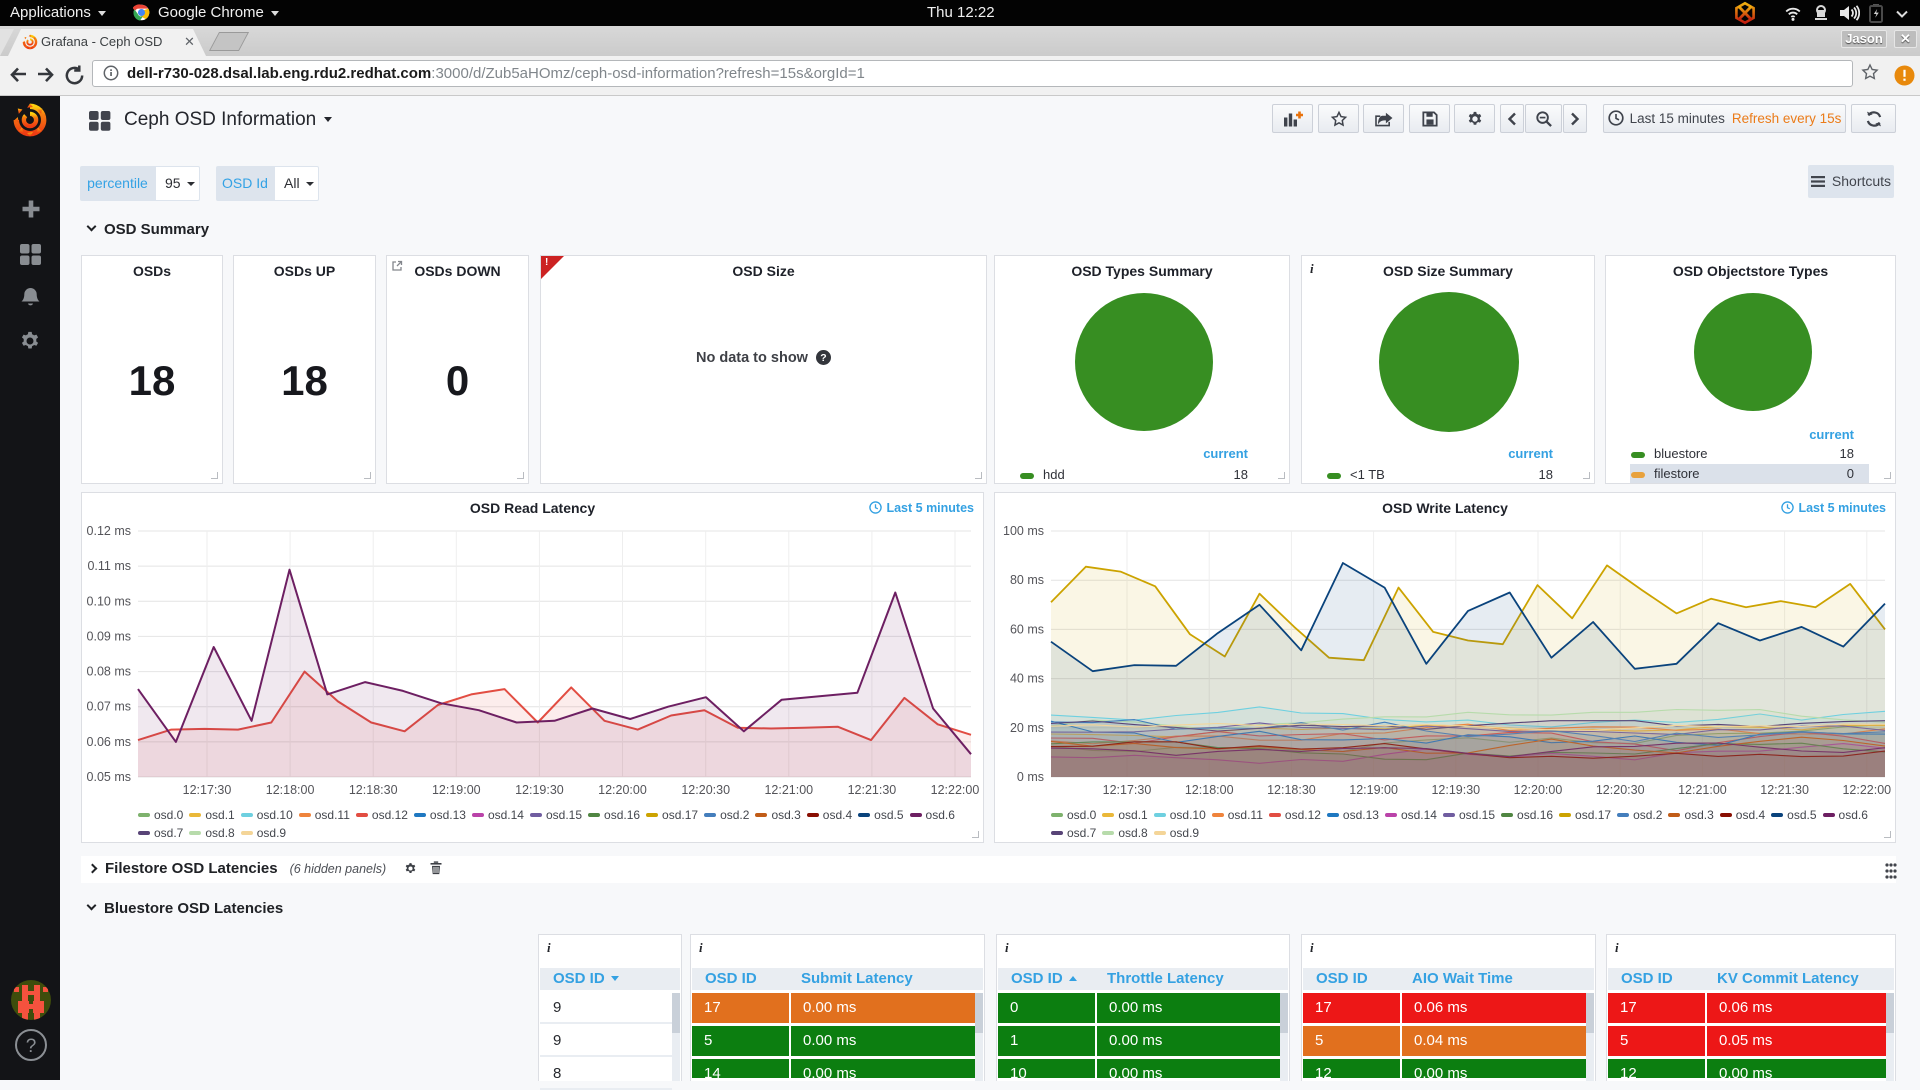  I want to click on svg-text: 20 ms, so click(1027, 728).